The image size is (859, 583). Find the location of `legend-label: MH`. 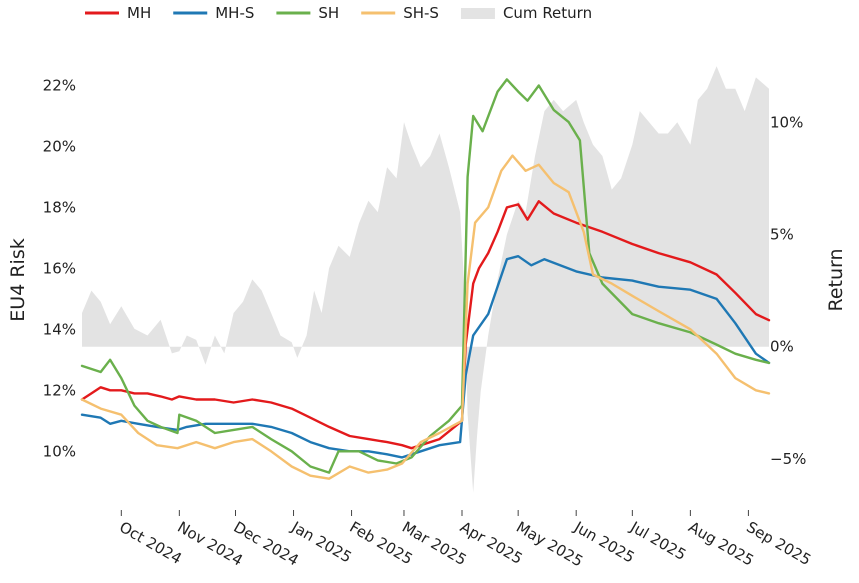

legend-label: MH is located at coordinates (139, 13).